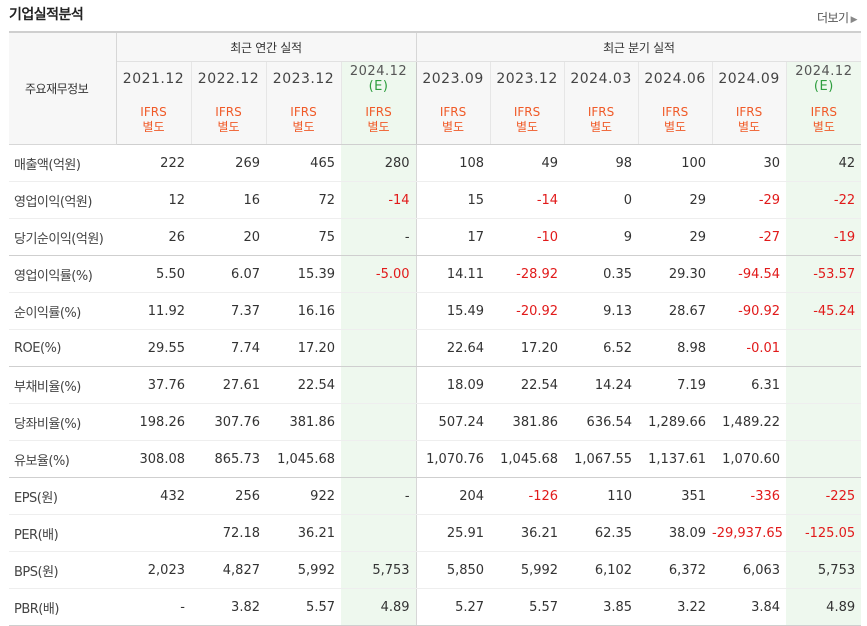  I want to click on row-label: 순이익률(%), so click(62, 311).